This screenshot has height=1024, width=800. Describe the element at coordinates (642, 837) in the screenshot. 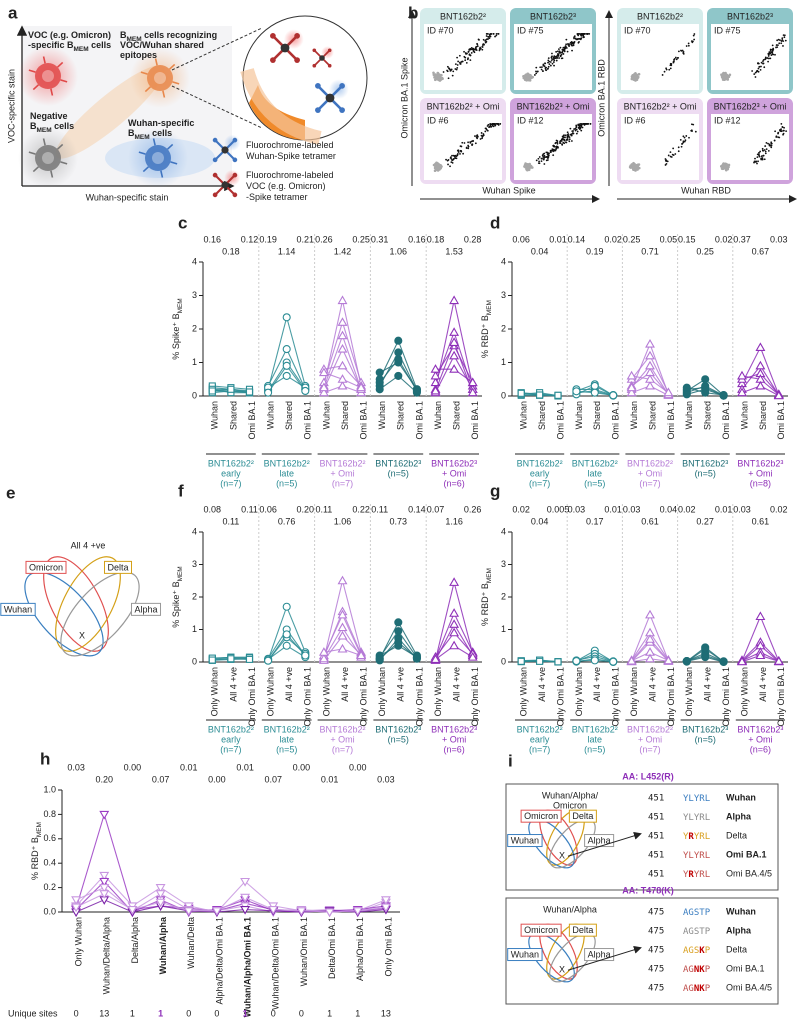

I see `box` at that location.